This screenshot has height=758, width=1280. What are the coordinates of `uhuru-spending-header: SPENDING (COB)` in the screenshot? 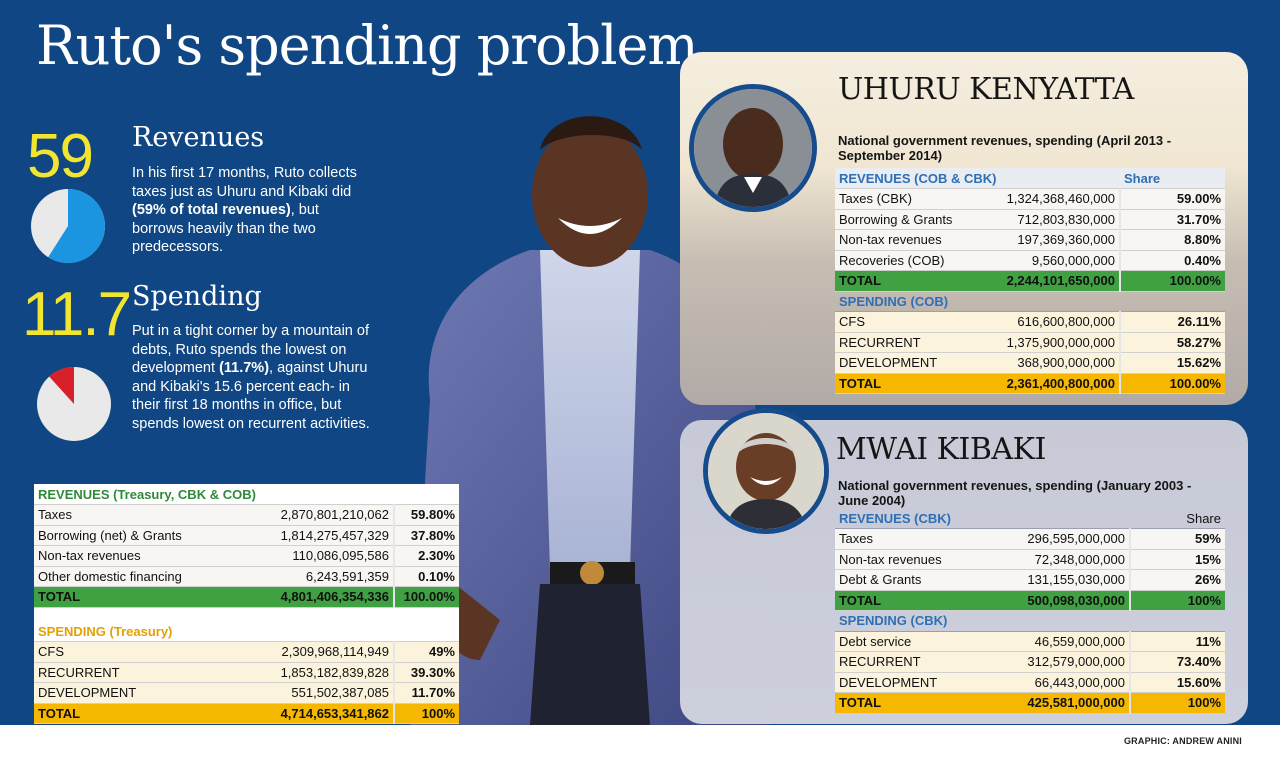 It's located at (1030, 301).